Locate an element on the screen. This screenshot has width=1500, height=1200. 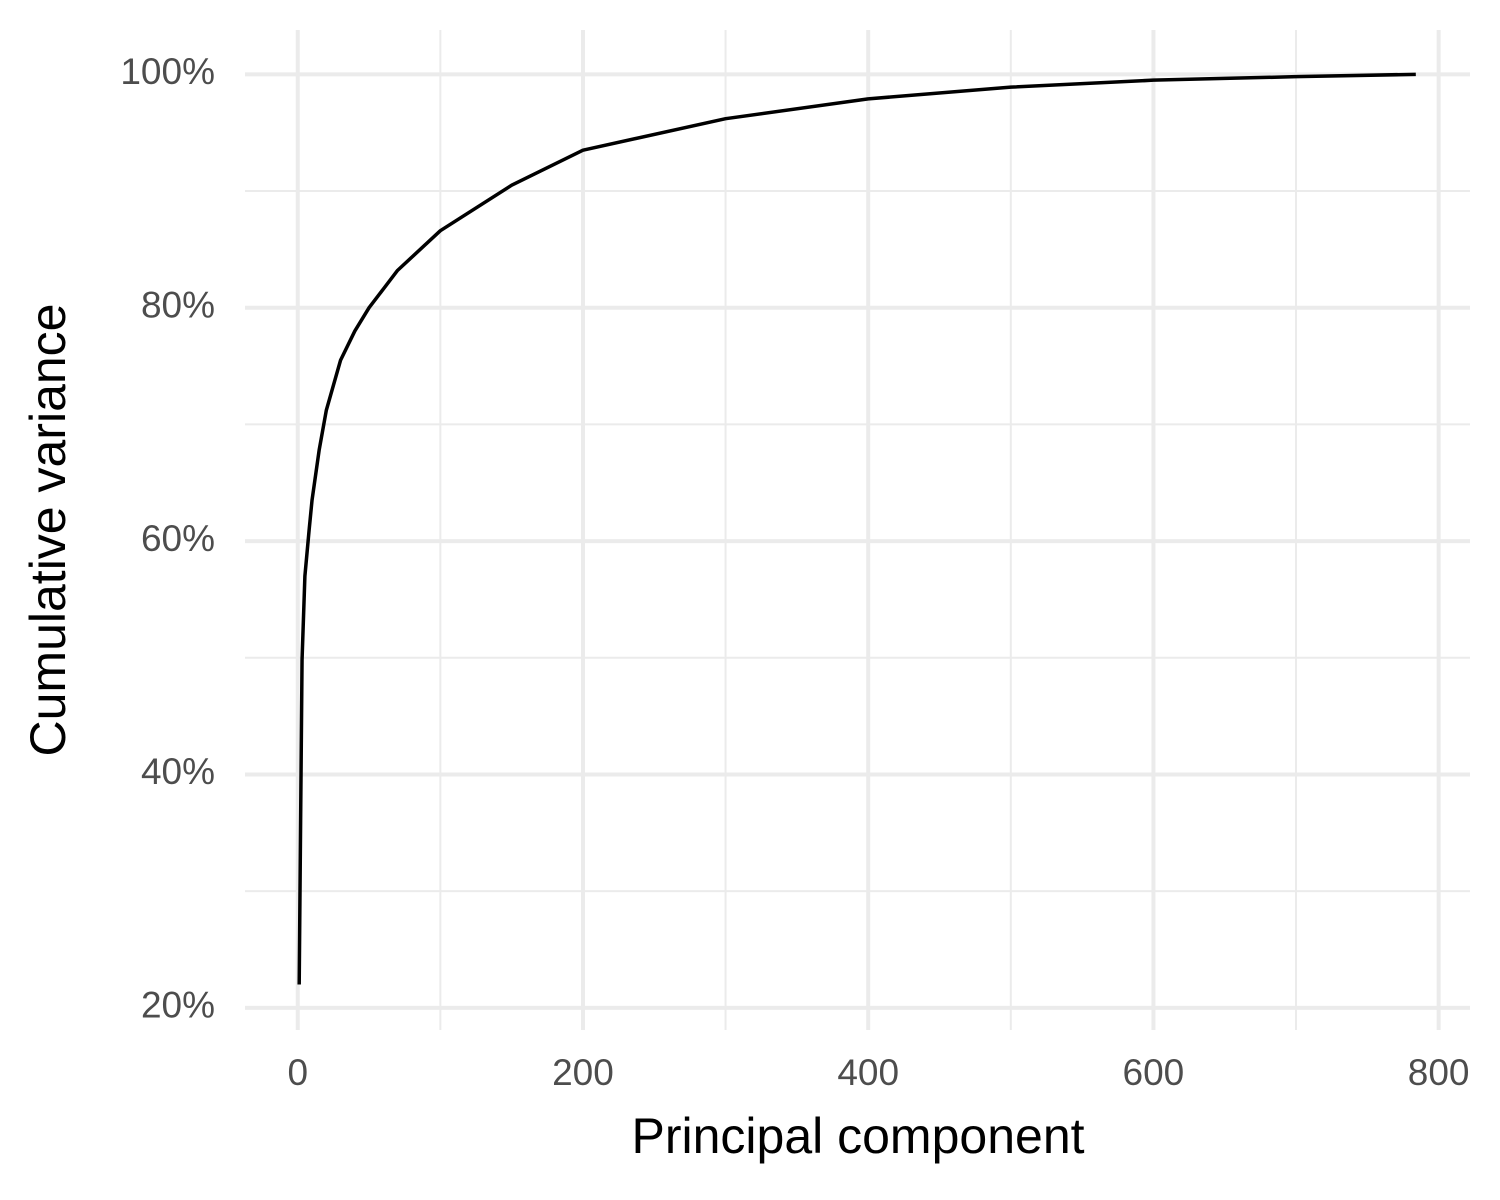
x-tick-label: 400 is located at coordinates (868, 1072).